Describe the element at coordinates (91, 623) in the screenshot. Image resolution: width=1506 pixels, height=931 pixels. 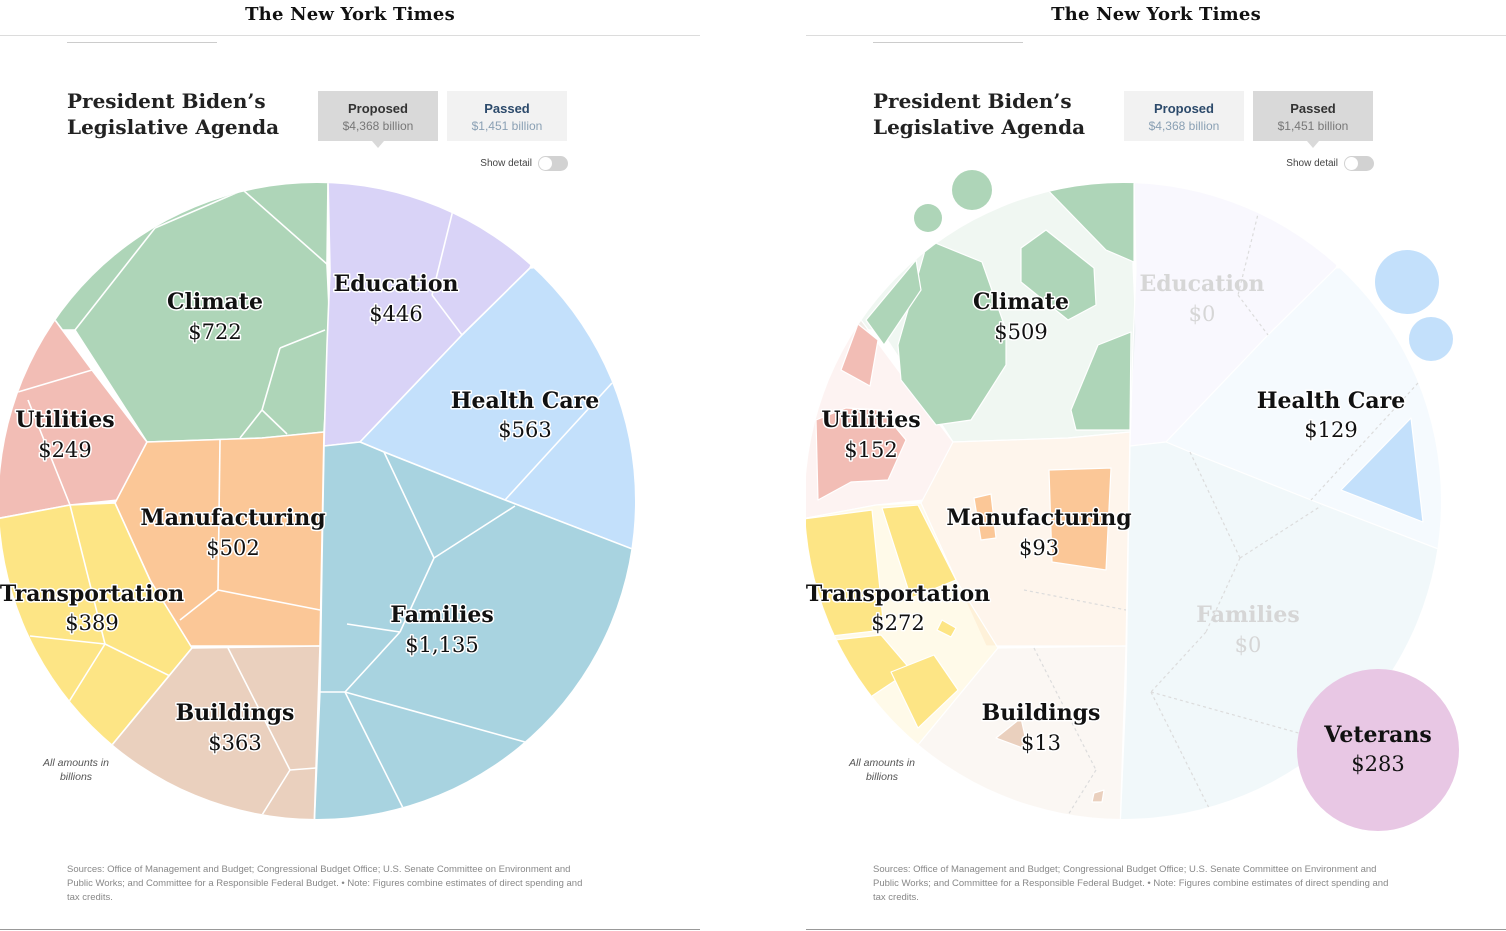
I see `label-transportation-value: $389` at that location.